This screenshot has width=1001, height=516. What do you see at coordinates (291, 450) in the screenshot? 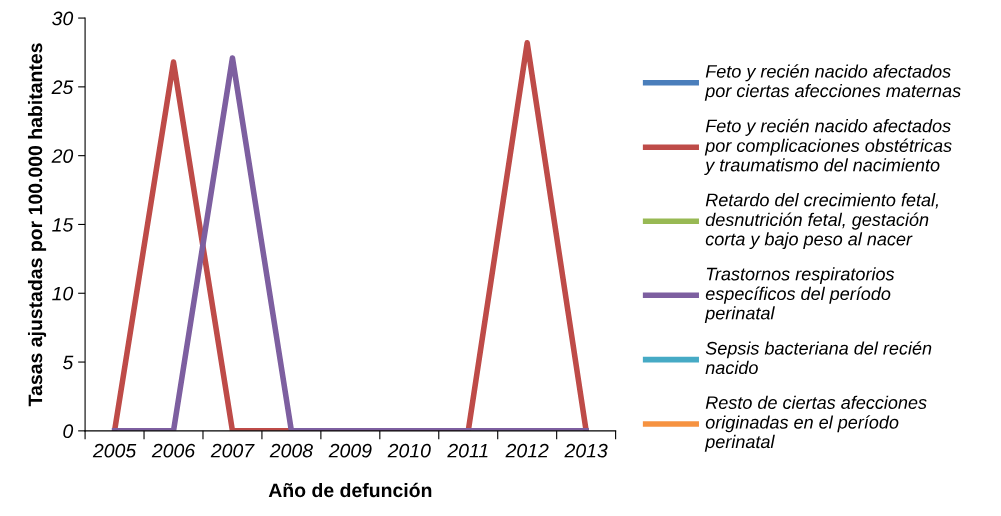
I see `x-tick-label: 2008` at bounding box center [291, 450].